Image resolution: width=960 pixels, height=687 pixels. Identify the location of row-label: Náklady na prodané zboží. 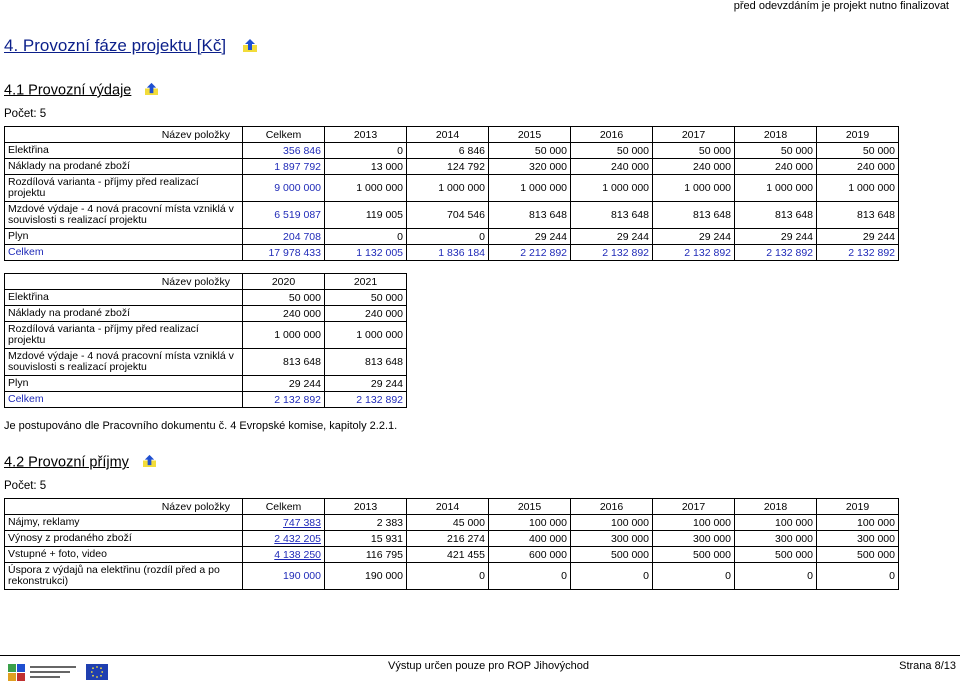
(123, 166).